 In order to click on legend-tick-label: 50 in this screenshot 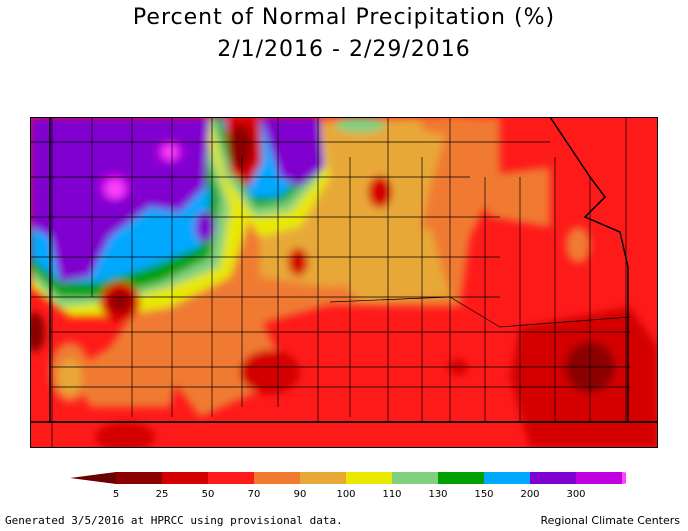, I will do `click(208, 494)`.